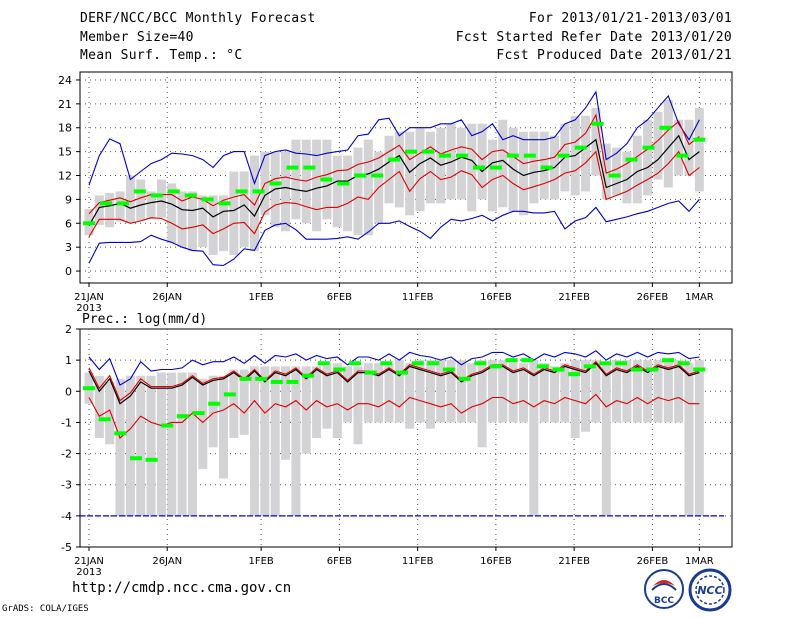 The height and width of the screenshot is (618, 800). What do you see at coordinates (65, 176) in the screenshot?
I see `y-tick-label: 12` at bounding box center [65, 176].